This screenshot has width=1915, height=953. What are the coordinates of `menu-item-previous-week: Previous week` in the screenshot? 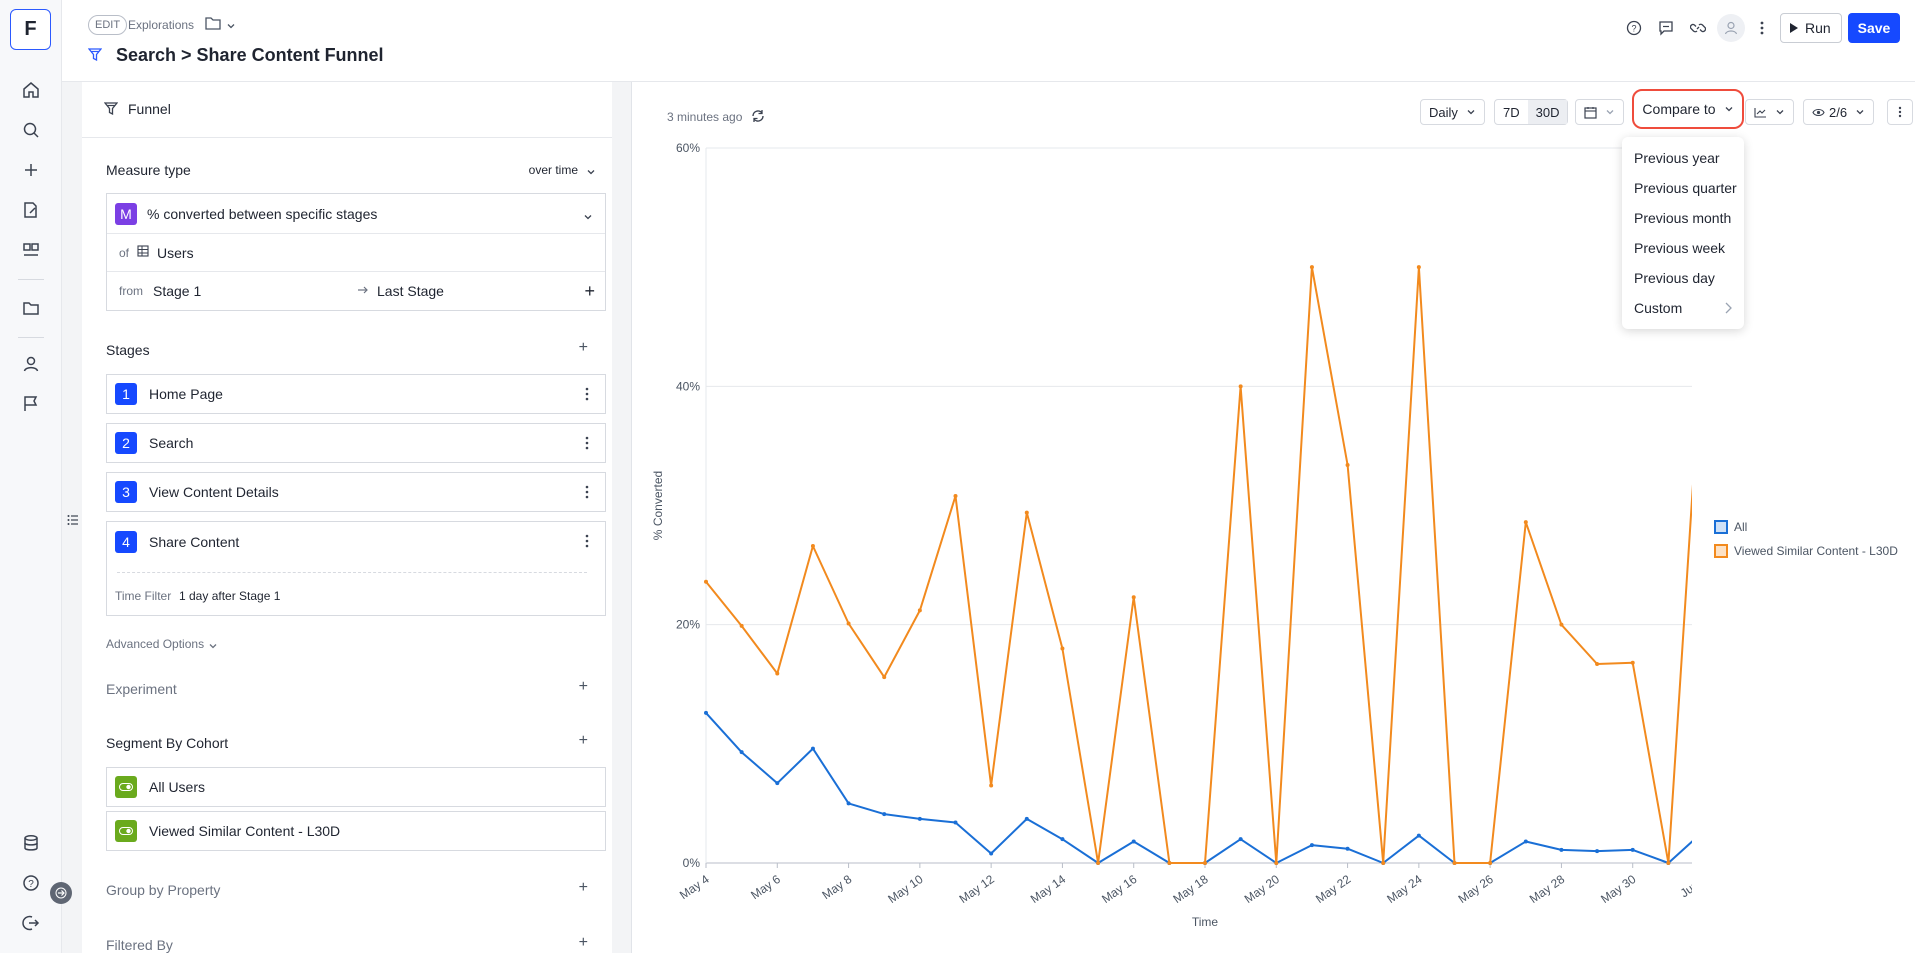 It's located at (1680, 248).